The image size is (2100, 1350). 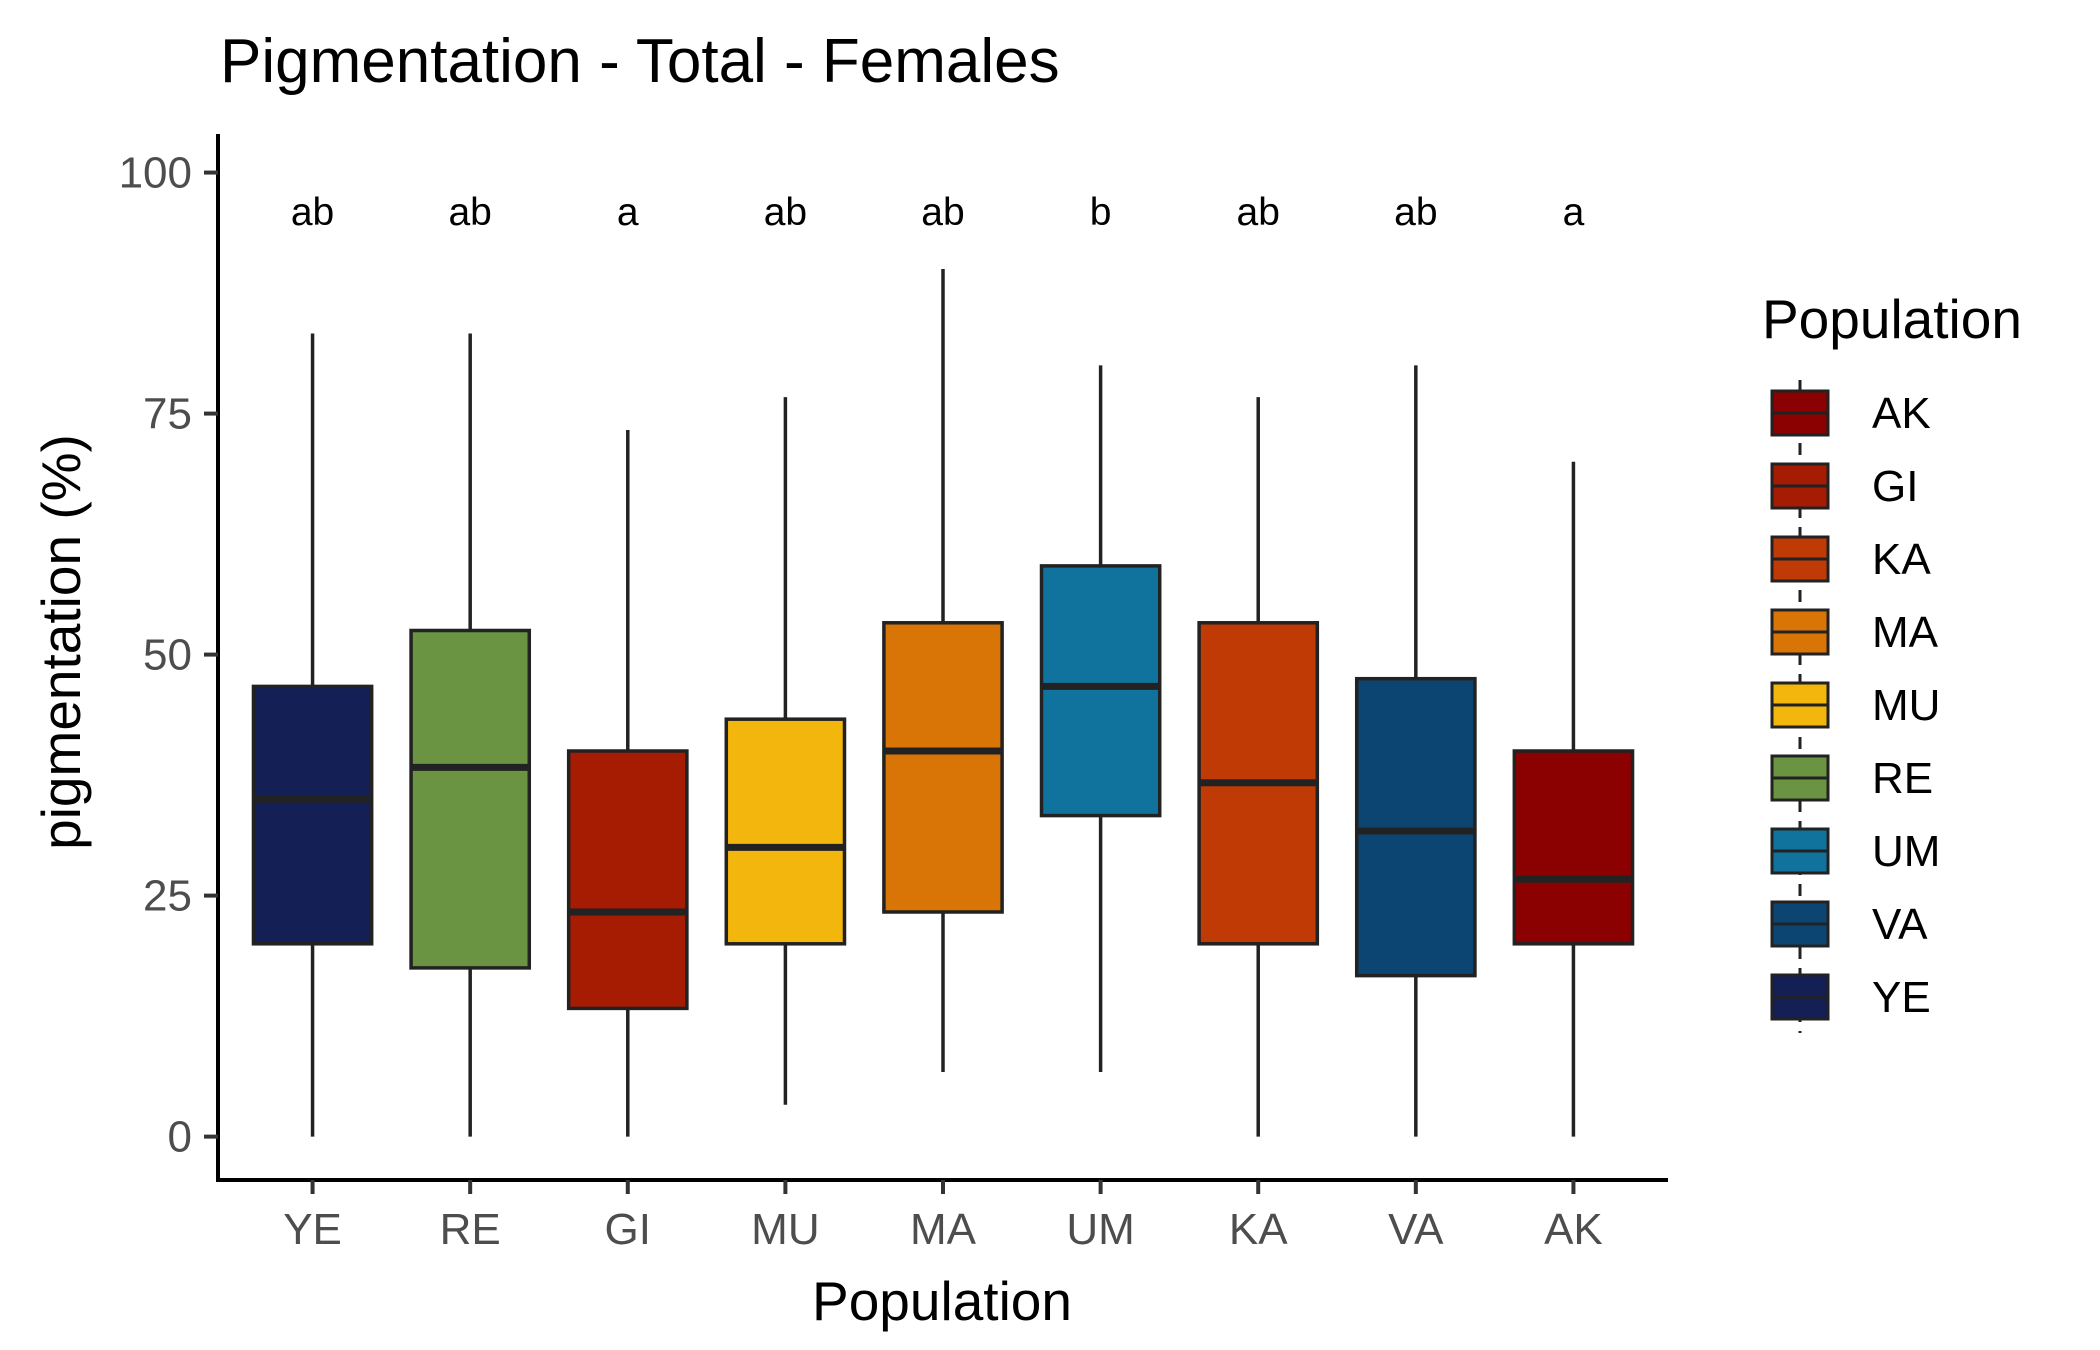 What do you see at coordinates (1906, 705) in the screenshot?
I see `legend-label: MU` at bounding box center [1906, 705].